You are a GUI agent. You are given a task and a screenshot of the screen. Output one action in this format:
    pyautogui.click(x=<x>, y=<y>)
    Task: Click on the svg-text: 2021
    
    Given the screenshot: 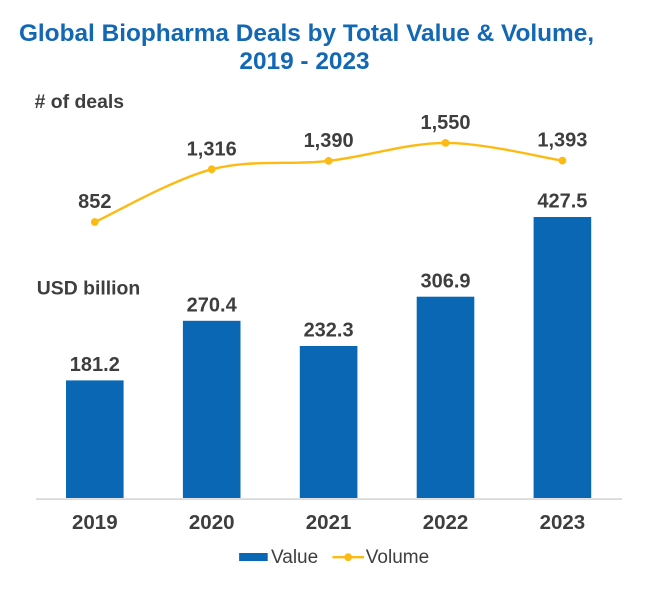 What is the action you would take?
    pyautogui.click(x=329, y=522)
    